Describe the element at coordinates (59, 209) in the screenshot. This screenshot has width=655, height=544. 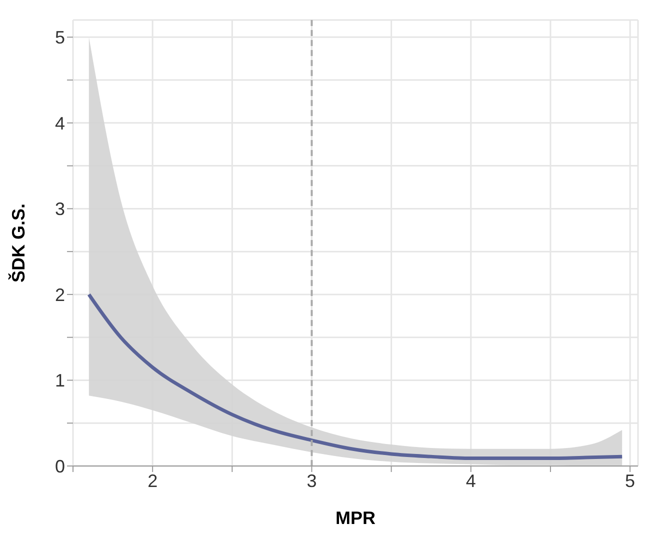
I see `y-tick-label: 3` at that location.